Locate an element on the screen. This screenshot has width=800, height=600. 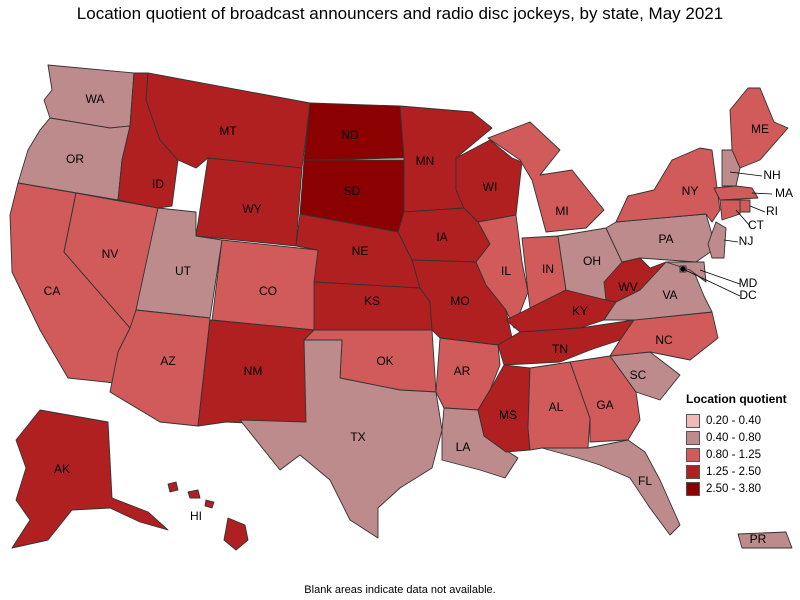
state-label-wa: WA is located at coordinates (95, 99).